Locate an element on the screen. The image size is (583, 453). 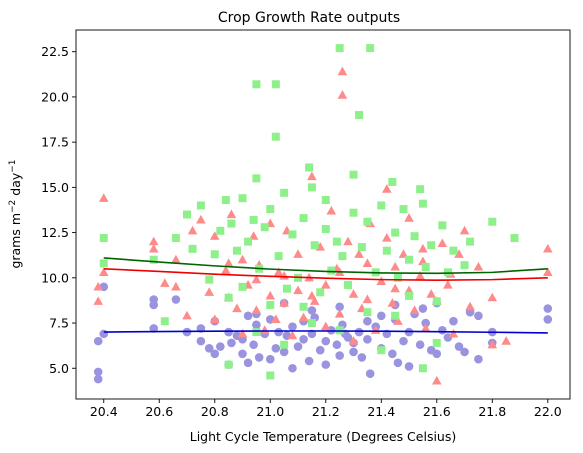
y-tick-label: 15.0 is located at coordinates (55, 187).